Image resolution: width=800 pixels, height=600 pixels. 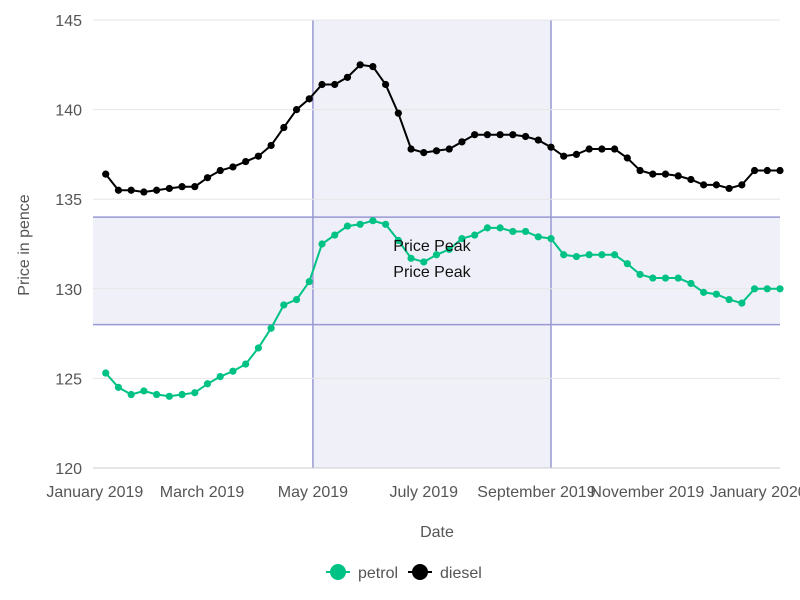 I want to click on y-tick-label: 145, so click(x=68, y=21).